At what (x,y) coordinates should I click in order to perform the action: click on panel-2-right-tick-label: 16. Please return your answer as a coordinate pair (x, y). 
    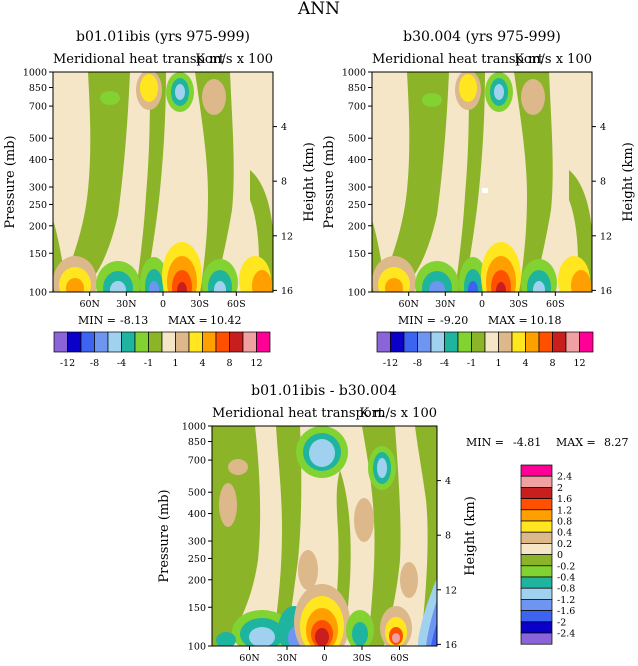
    Looking at the image, I should click on (606, 291).